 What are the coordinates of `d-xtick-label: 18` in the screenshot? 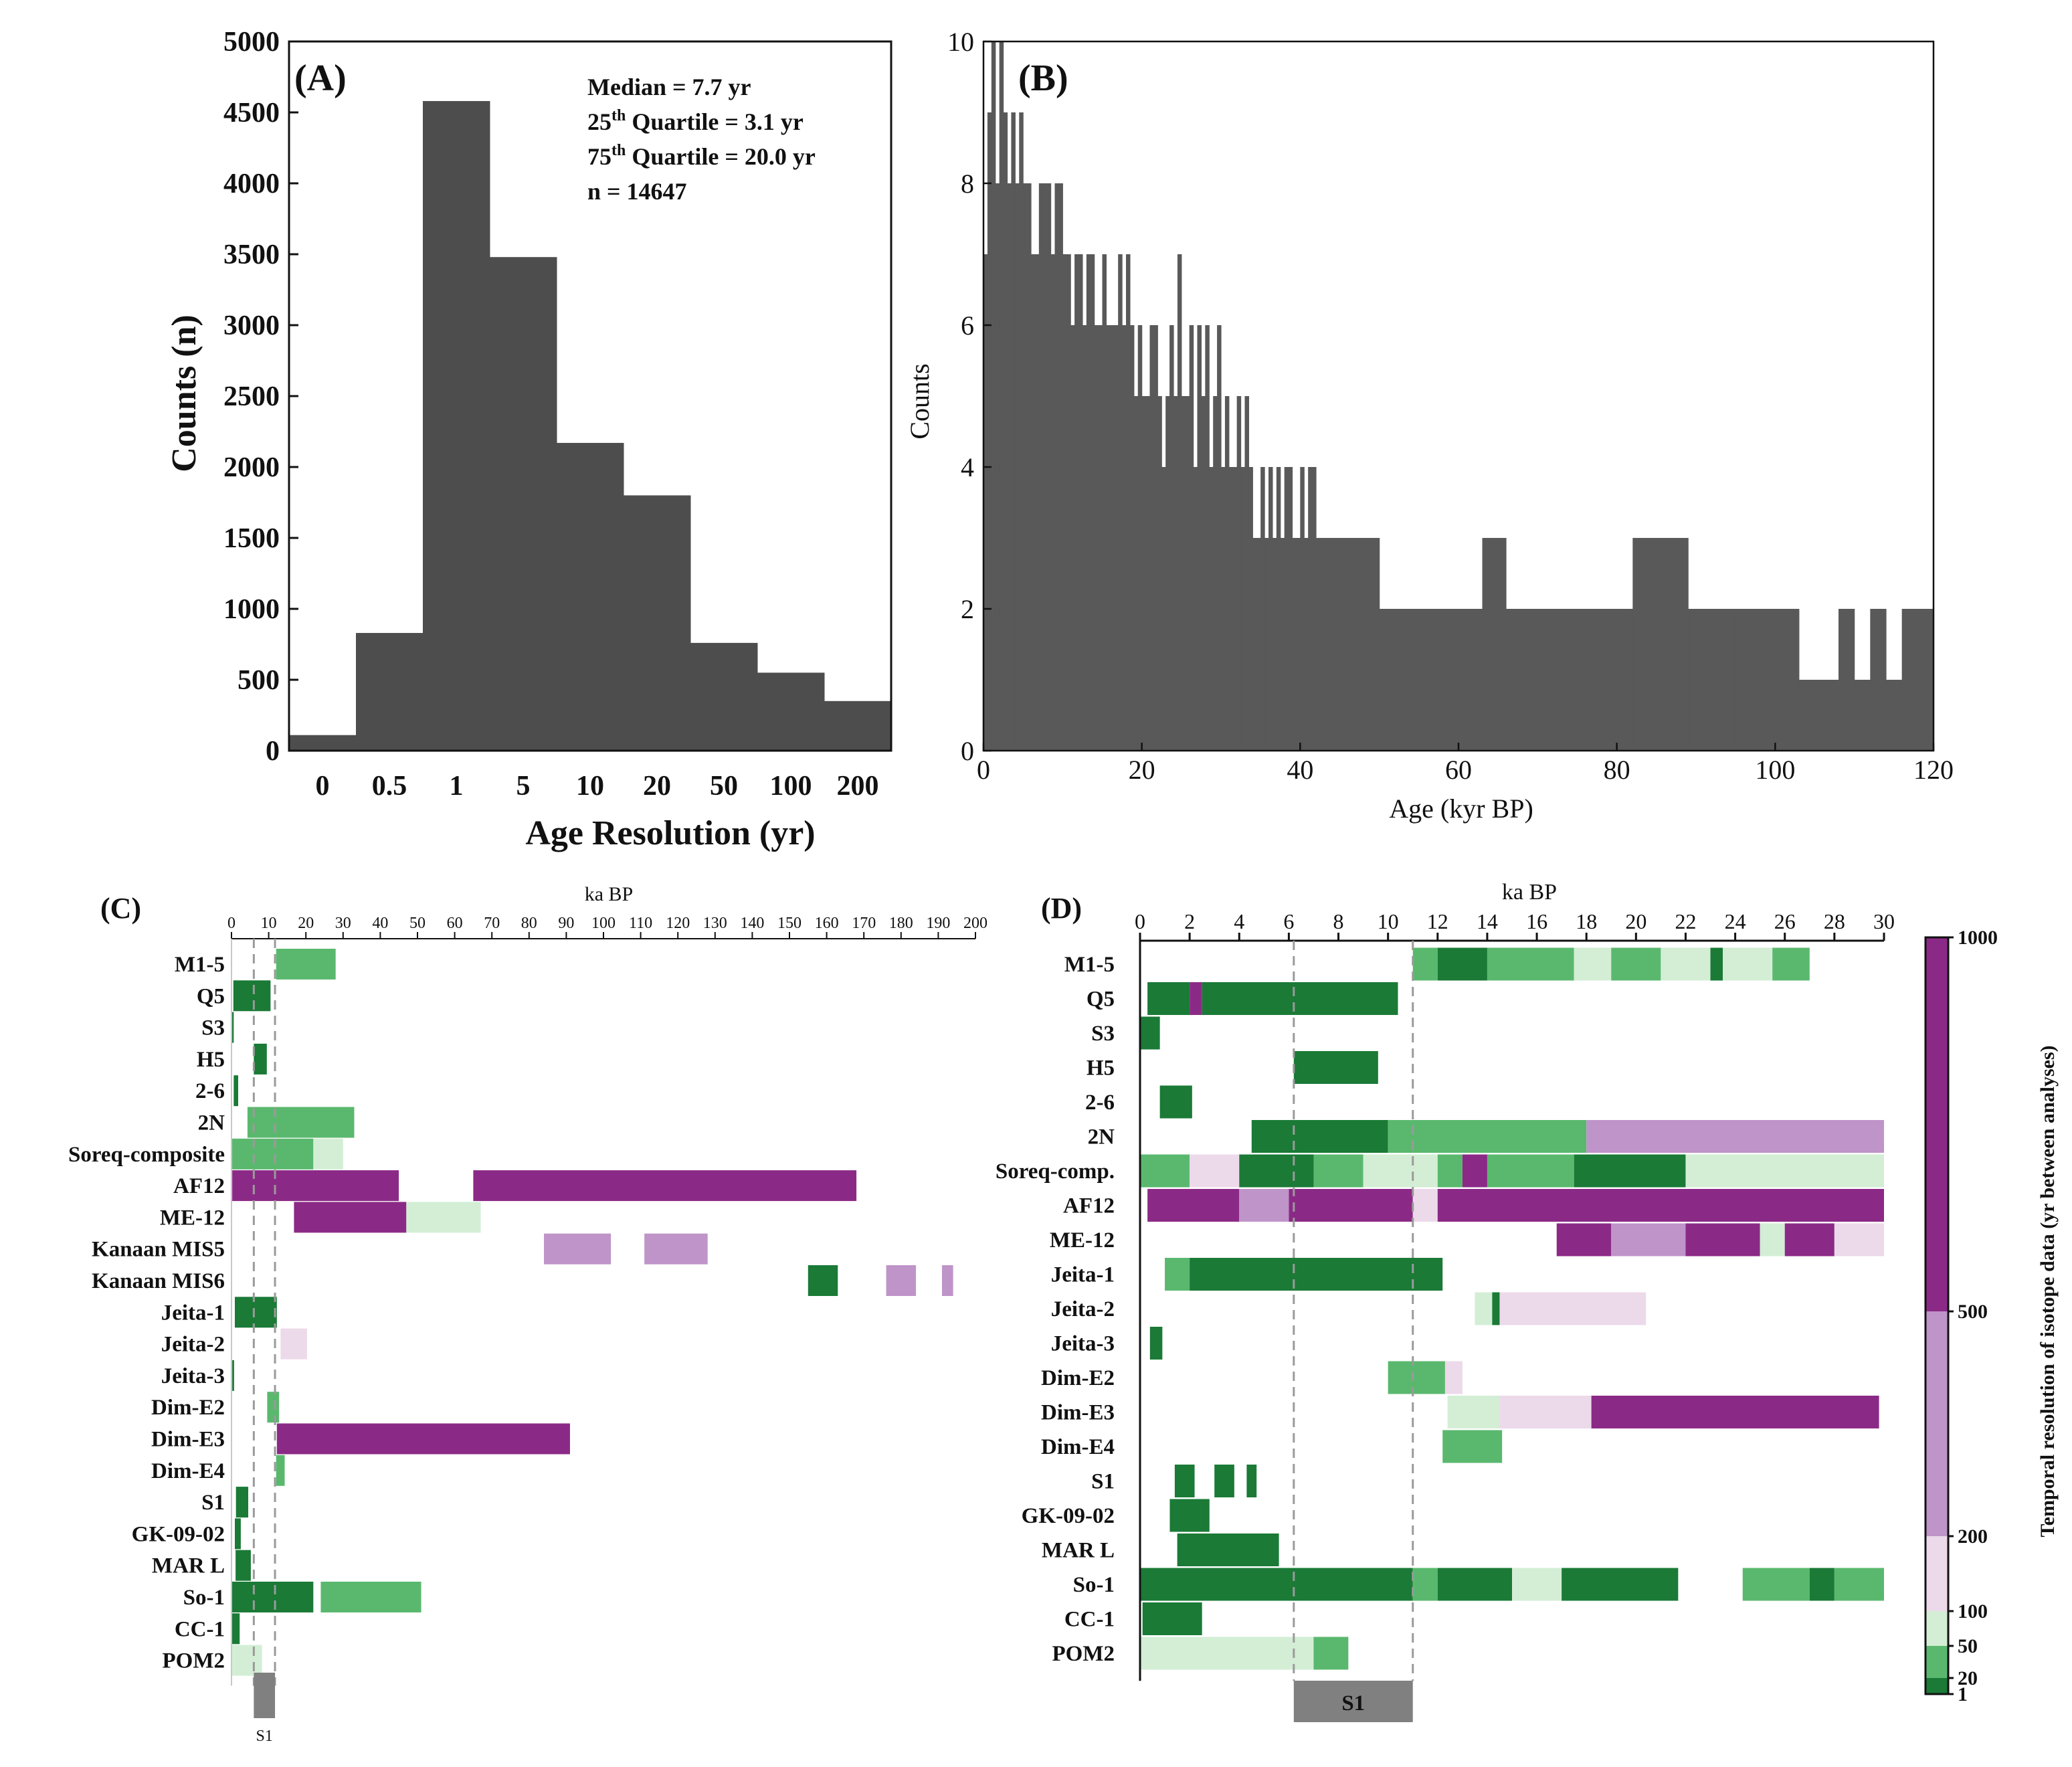 It's located at (1586, 921).